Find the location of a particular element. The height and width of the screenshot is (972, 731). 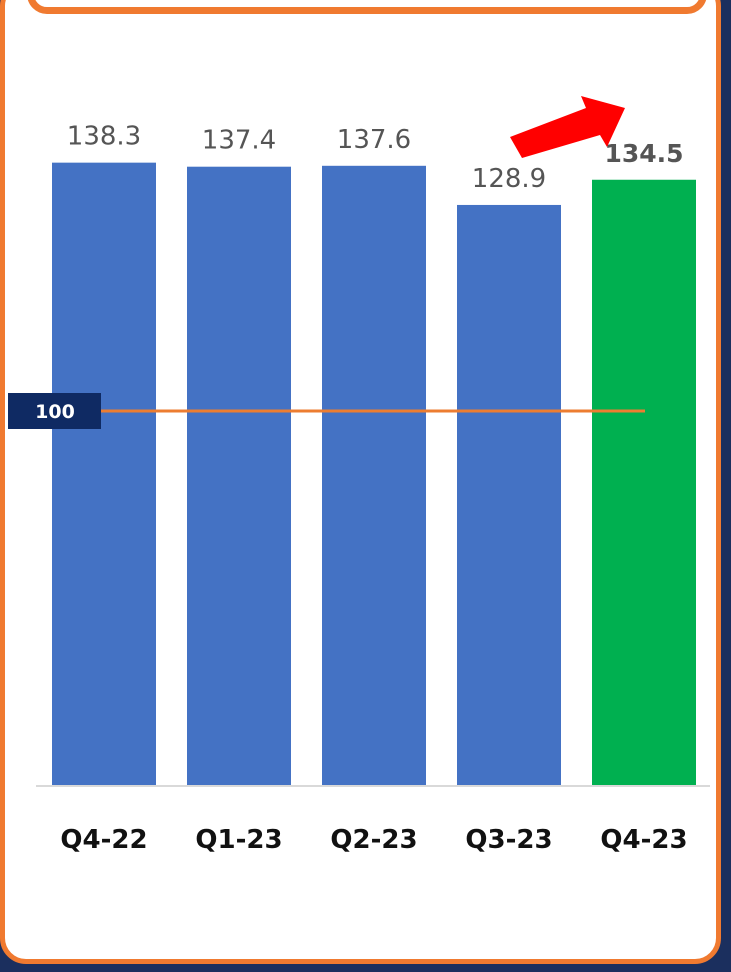

value-label-q4-23: 134.5 is located at coordinates (643, 153).